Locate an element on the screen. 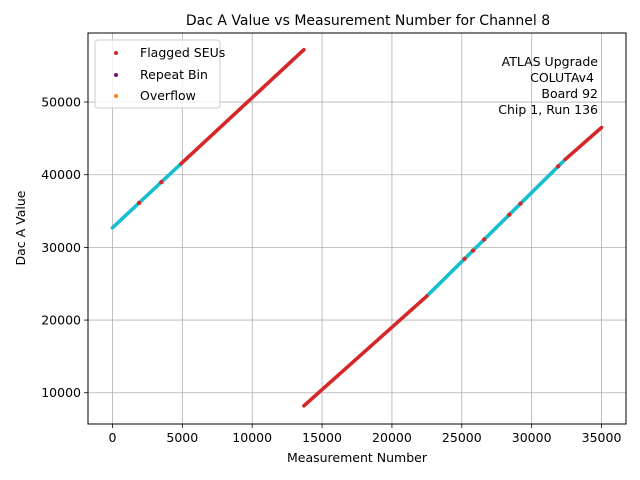 Image resolution: width=640 pixels, height=480 pixels. y-tick-label: 10000 is located at coordinates (61, 392).